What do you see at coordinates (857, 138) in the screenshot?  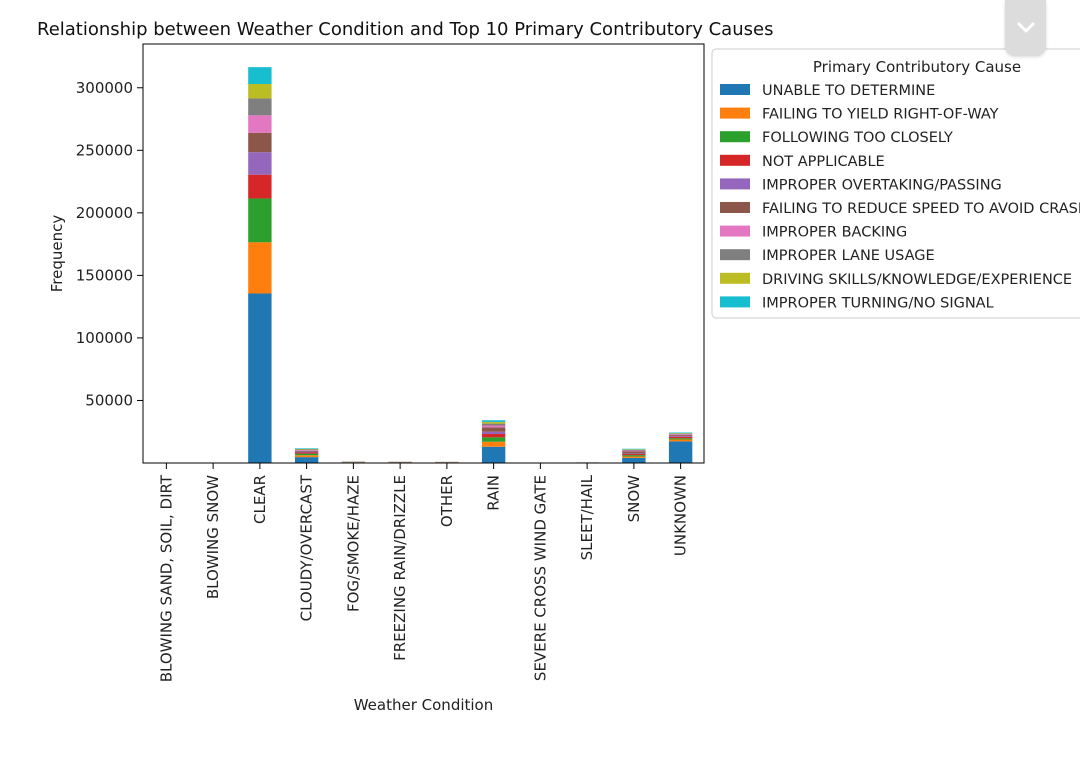 I see `legend-label: FOLLOWING TOO CLOSELY` at bounding box center [857, 138].